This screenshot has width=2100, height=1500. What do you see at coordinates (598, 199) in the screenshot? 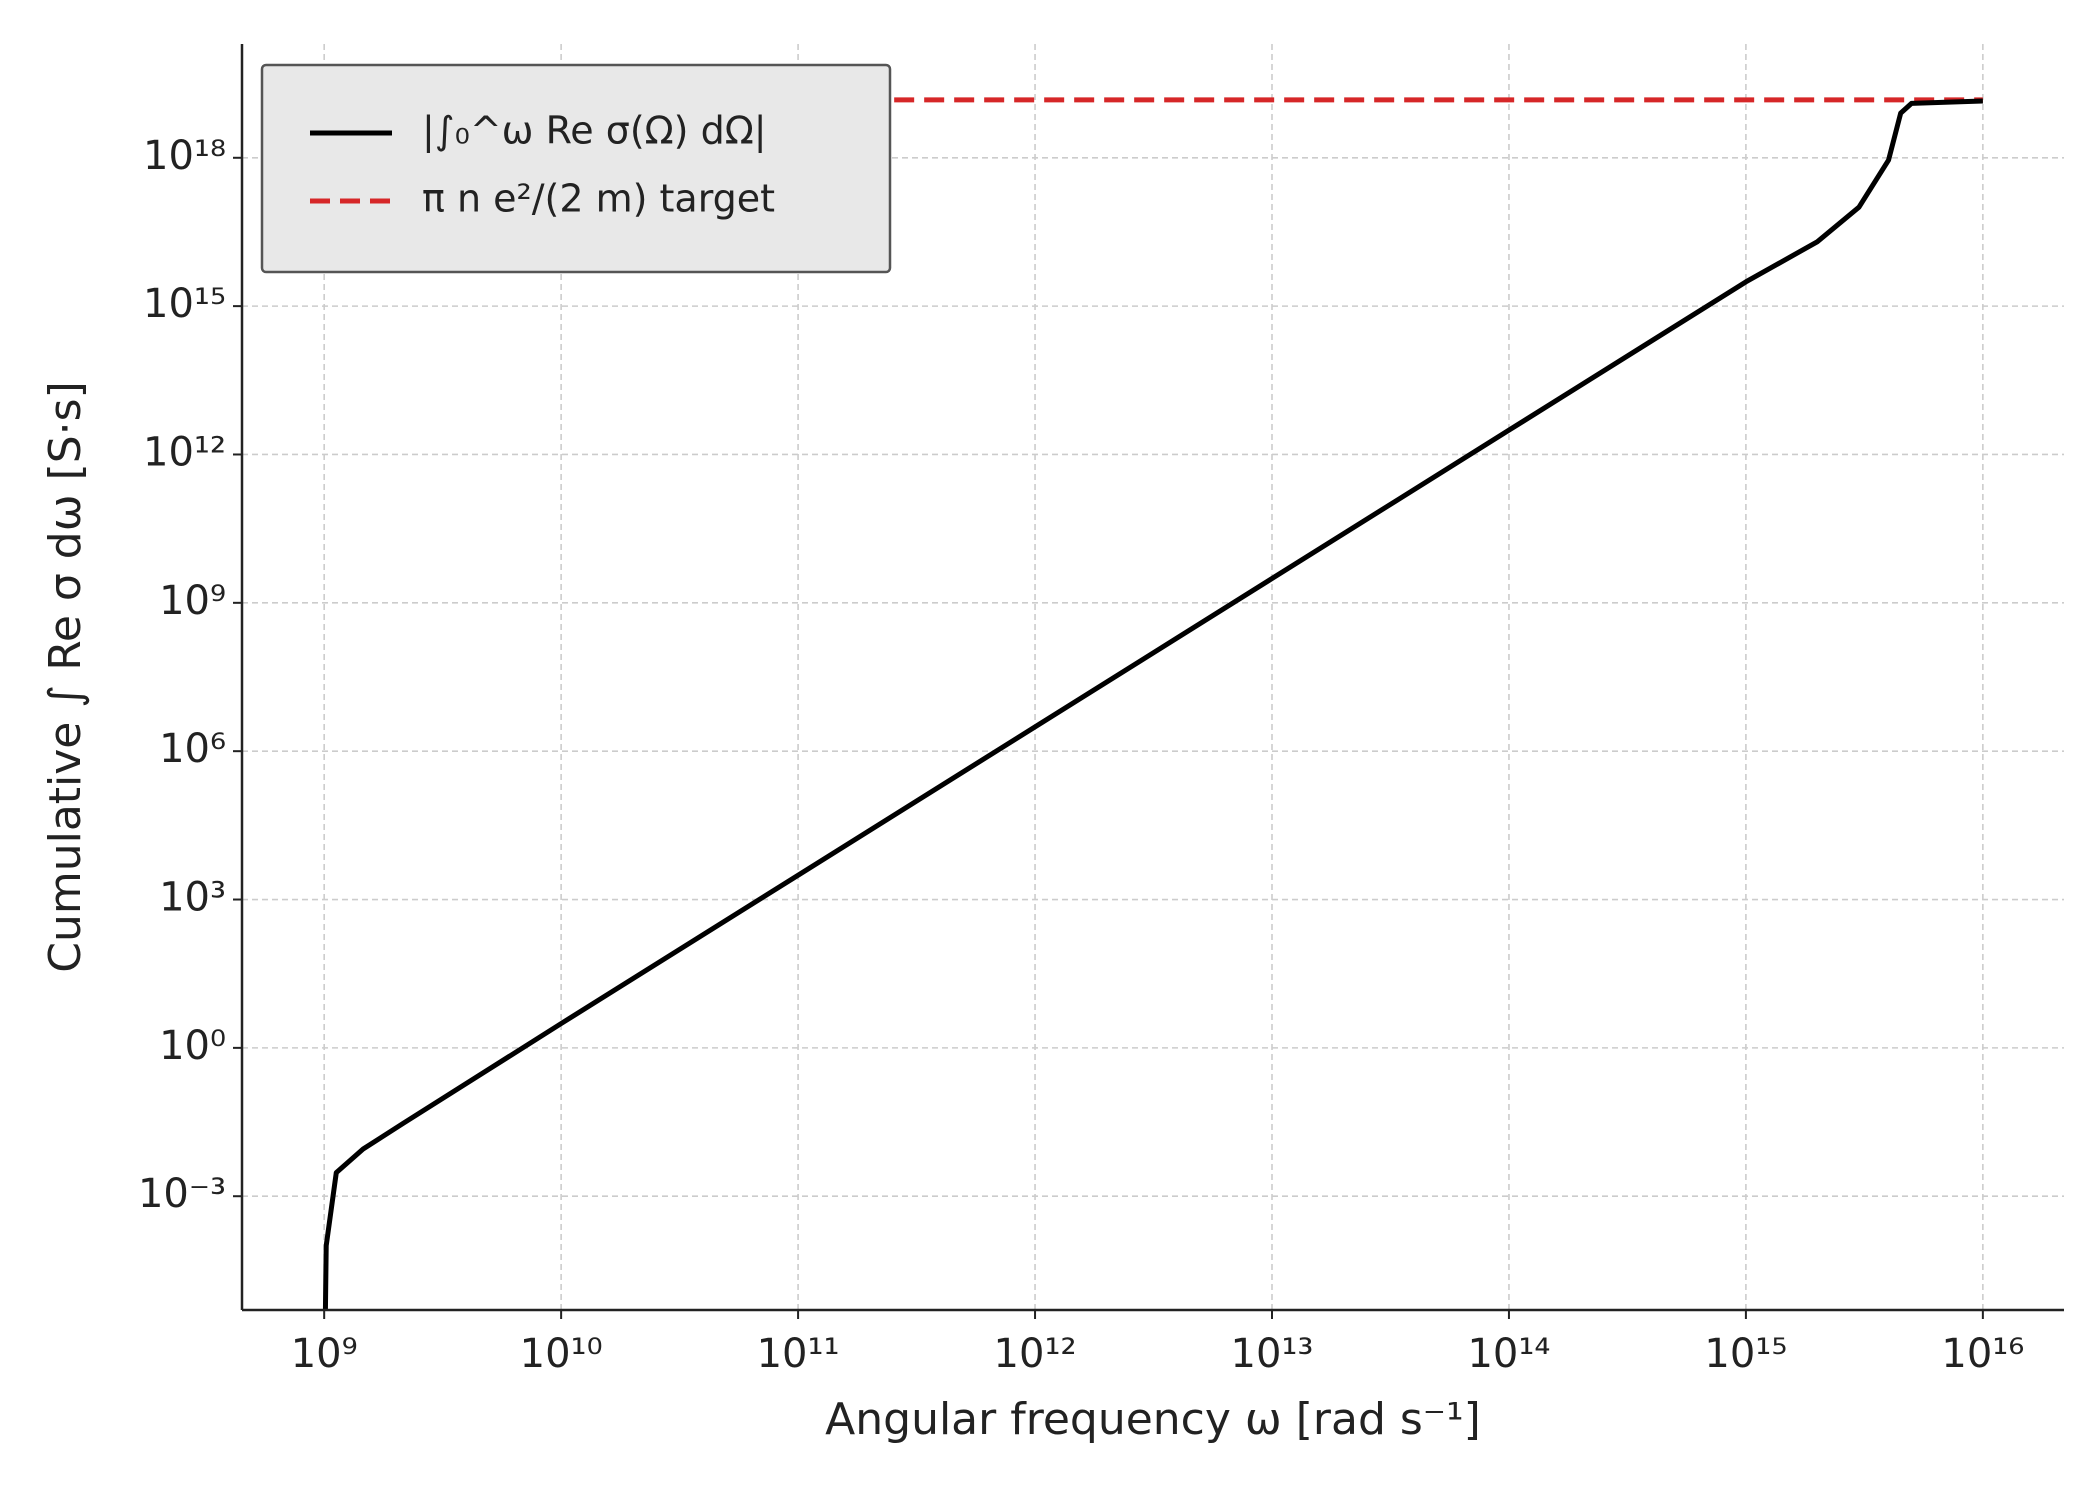
I see `legend-label: π n e²/(2 m) target` at bounding box center [598, 199].